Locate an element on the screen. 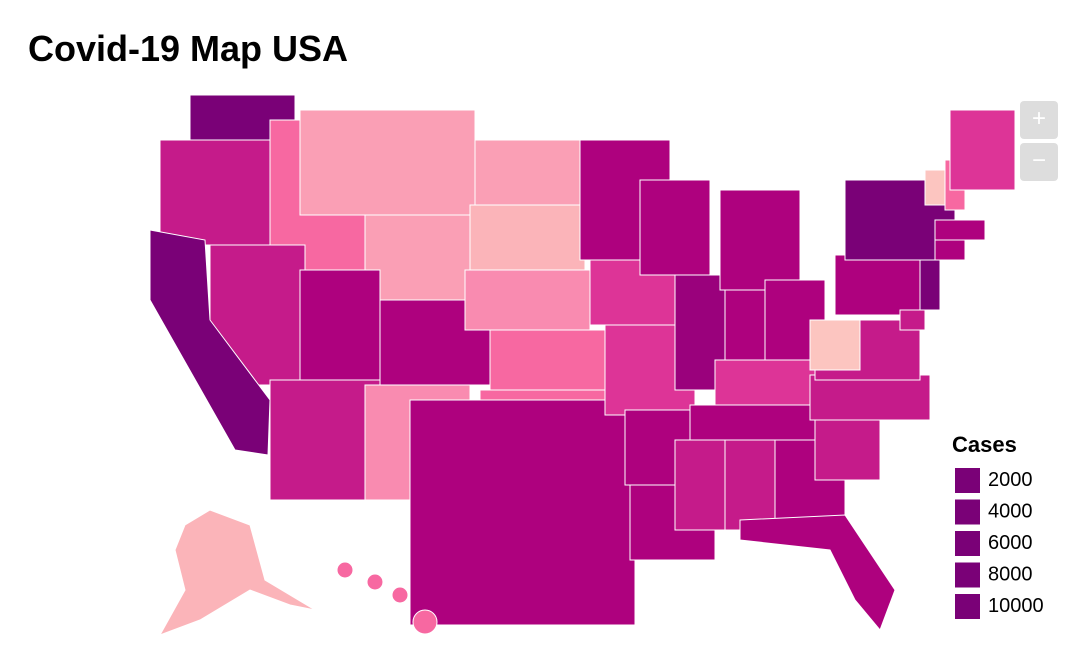  legend-label: 10000 is located at coordinates (1016, 606).